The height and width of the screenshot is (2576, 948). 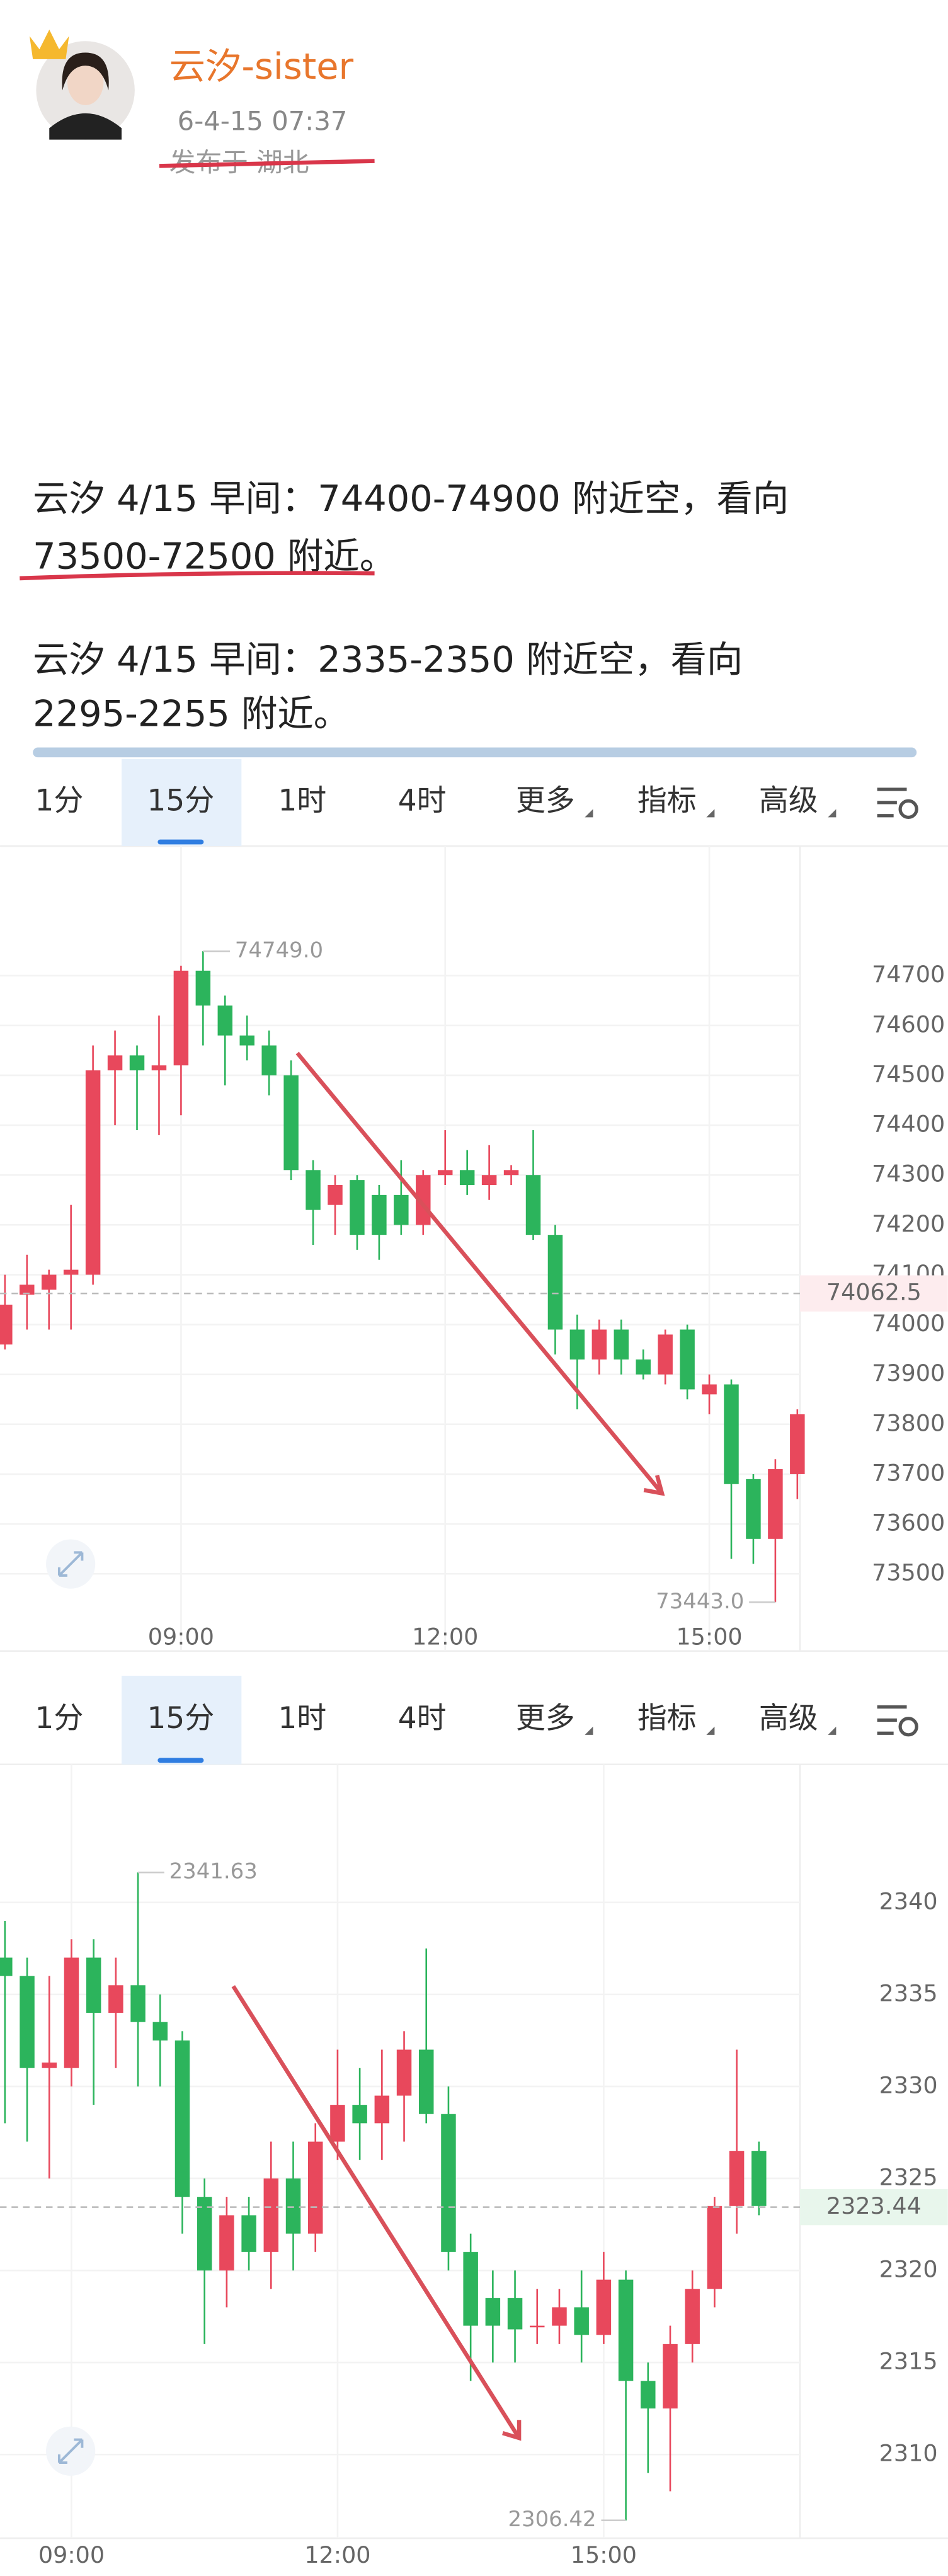 I want to click on y-tick-label: 2320, so click(x=908, y=2269).